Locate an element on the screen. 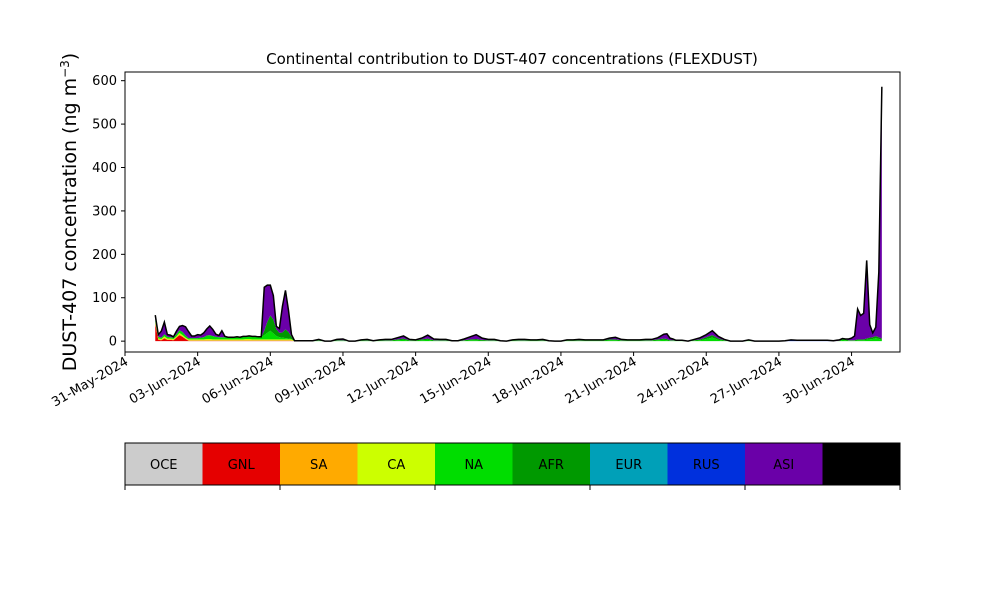 Image resolution: width=1000 pixels, height=600 pixels. x-tick-label: 24-Jun-2024 is located at coordinates (673, 380).